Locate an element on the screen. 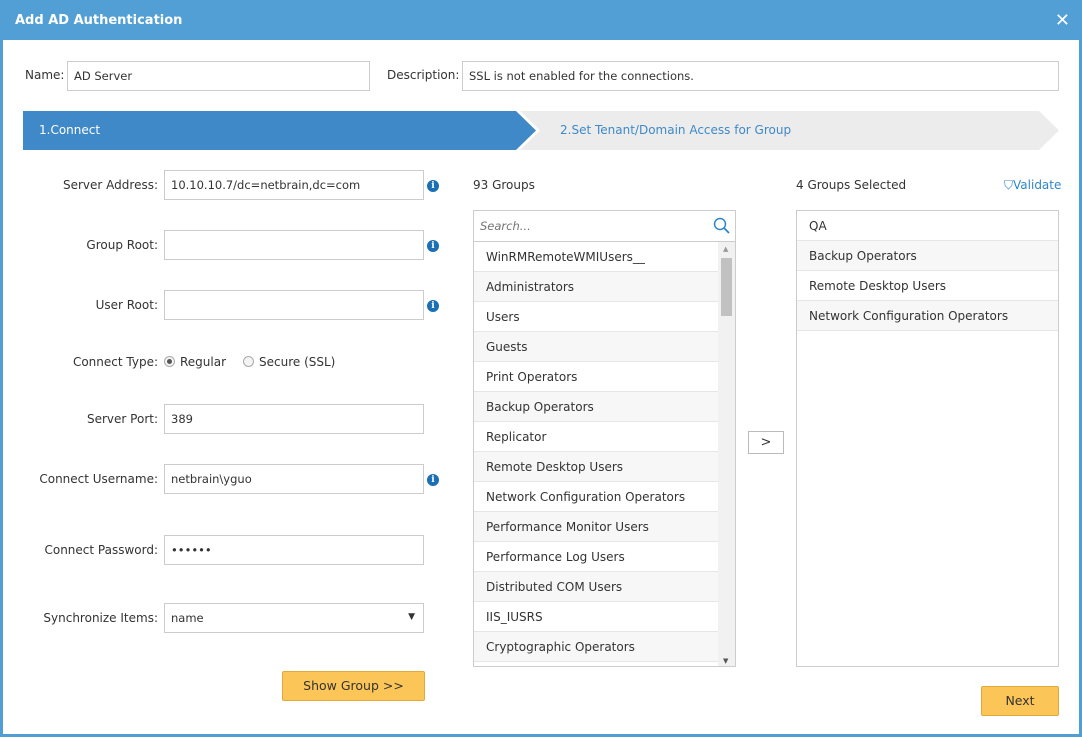 This screenshot has height=737, width=1082. server-address-label: Server Address: is located at coordinates (110, 185).